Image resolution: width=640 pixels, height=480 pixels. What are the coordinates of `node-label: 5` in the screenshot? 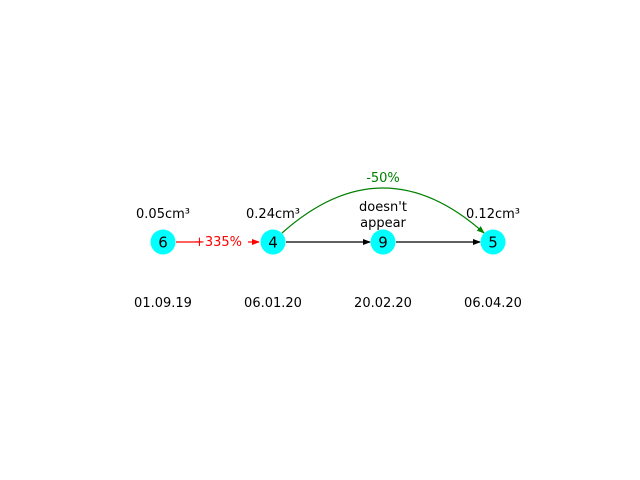 It's located at (493, 243).